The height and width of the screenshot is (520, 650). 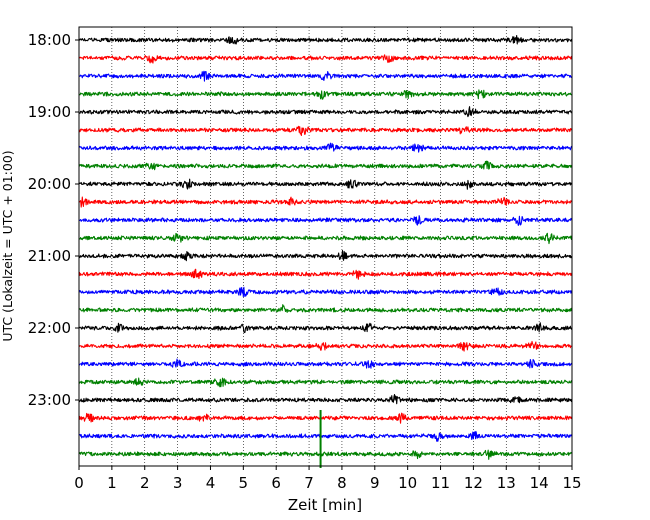 What do you see at coordinates (473, 483) in the screenshot?
I see `x-tick-label-12: 12` at bounding box center [473, 483].